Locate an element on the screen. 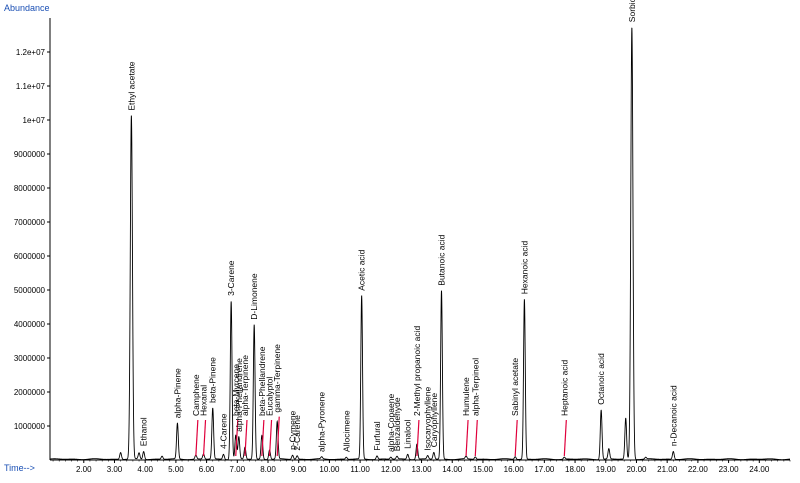 This screenshot has height=483, width=800. peak-label: alpha-Pyronene is located at coordinates (322, 422).